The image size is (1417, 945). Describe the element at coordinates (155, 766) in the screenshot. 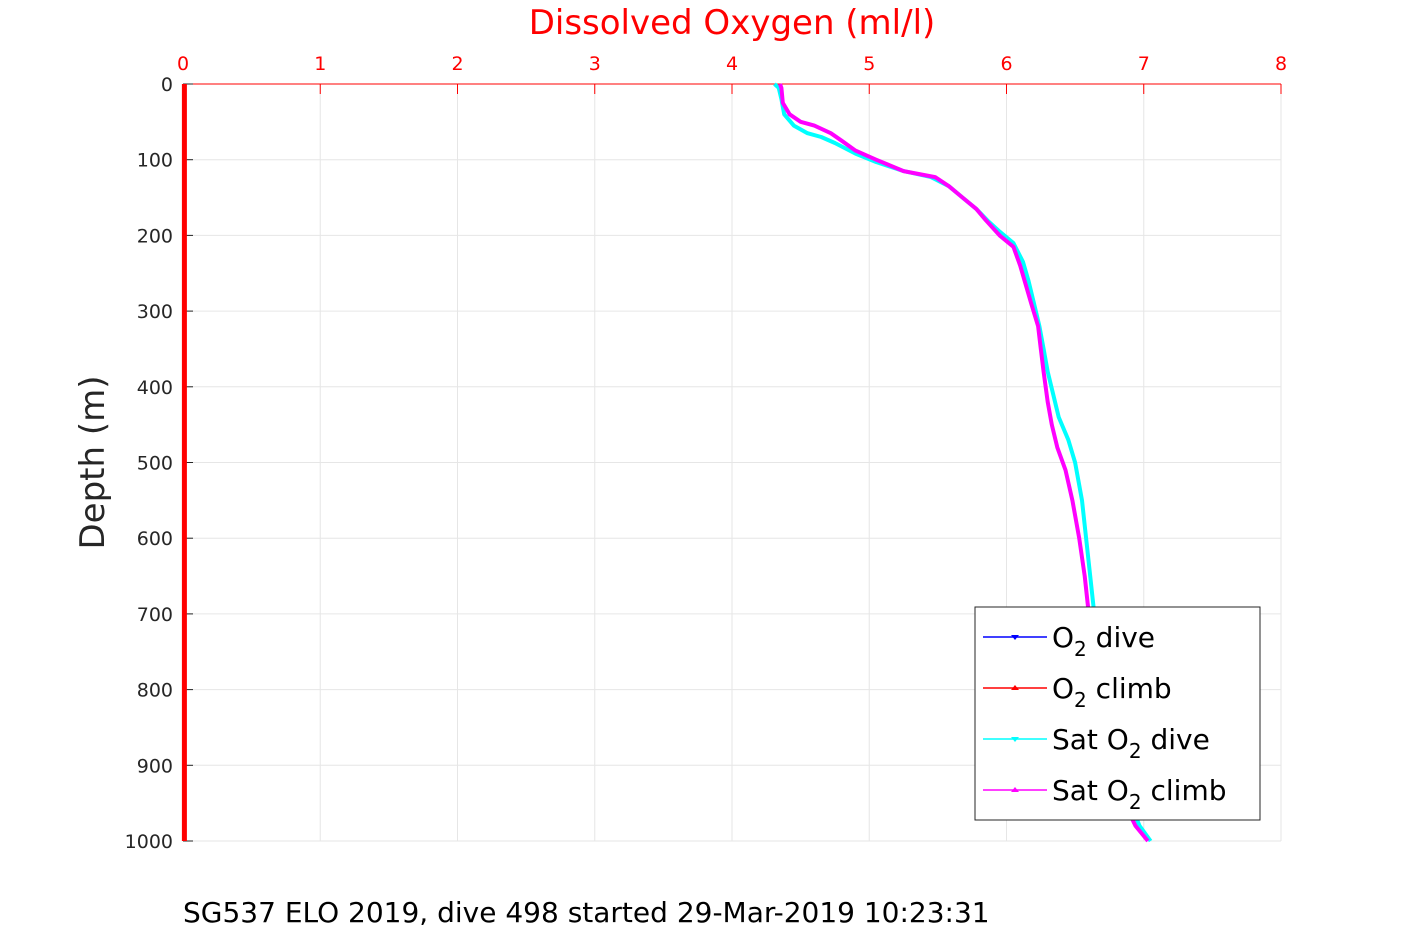

I see `y-tick-label: 900` at that location.